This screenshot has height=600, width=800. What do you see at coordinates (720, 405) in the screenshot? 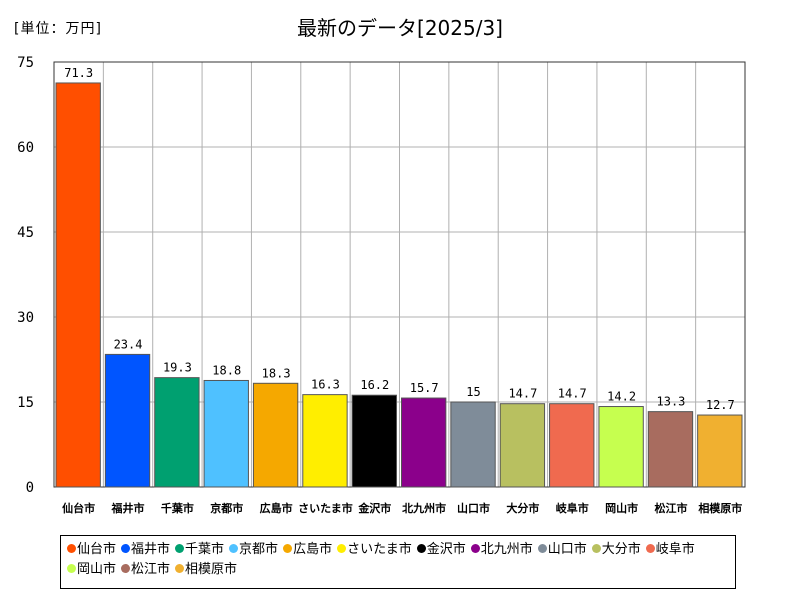
I see `data-label: 12.7` at bounding box center [720, 405].